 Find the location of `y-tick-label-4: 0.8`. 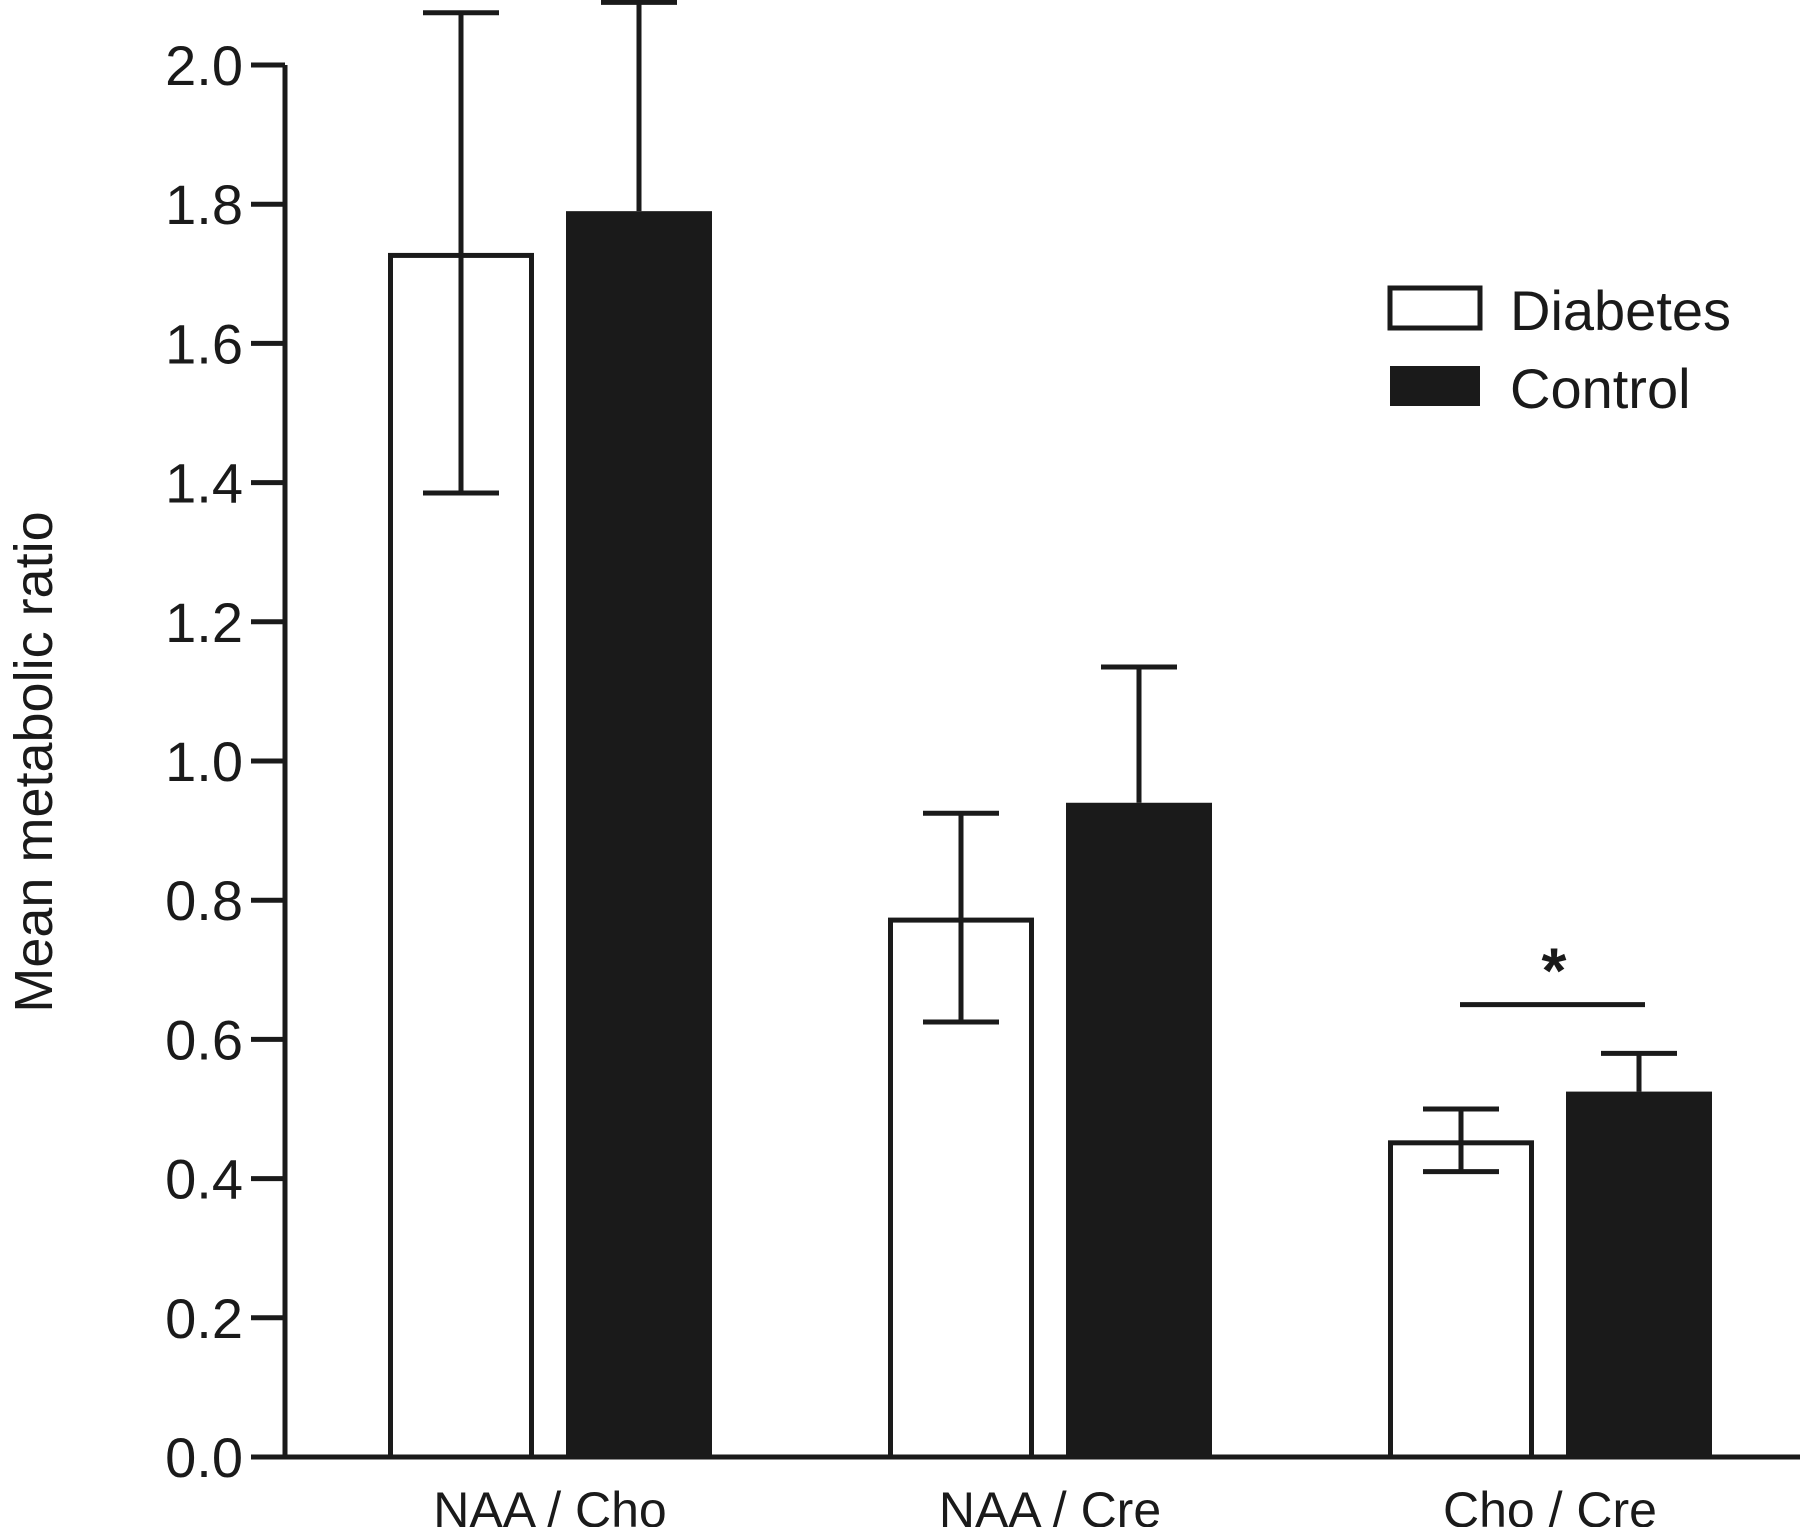

y-tick-label-4: 0.8 is located at coordinates (204, 900).